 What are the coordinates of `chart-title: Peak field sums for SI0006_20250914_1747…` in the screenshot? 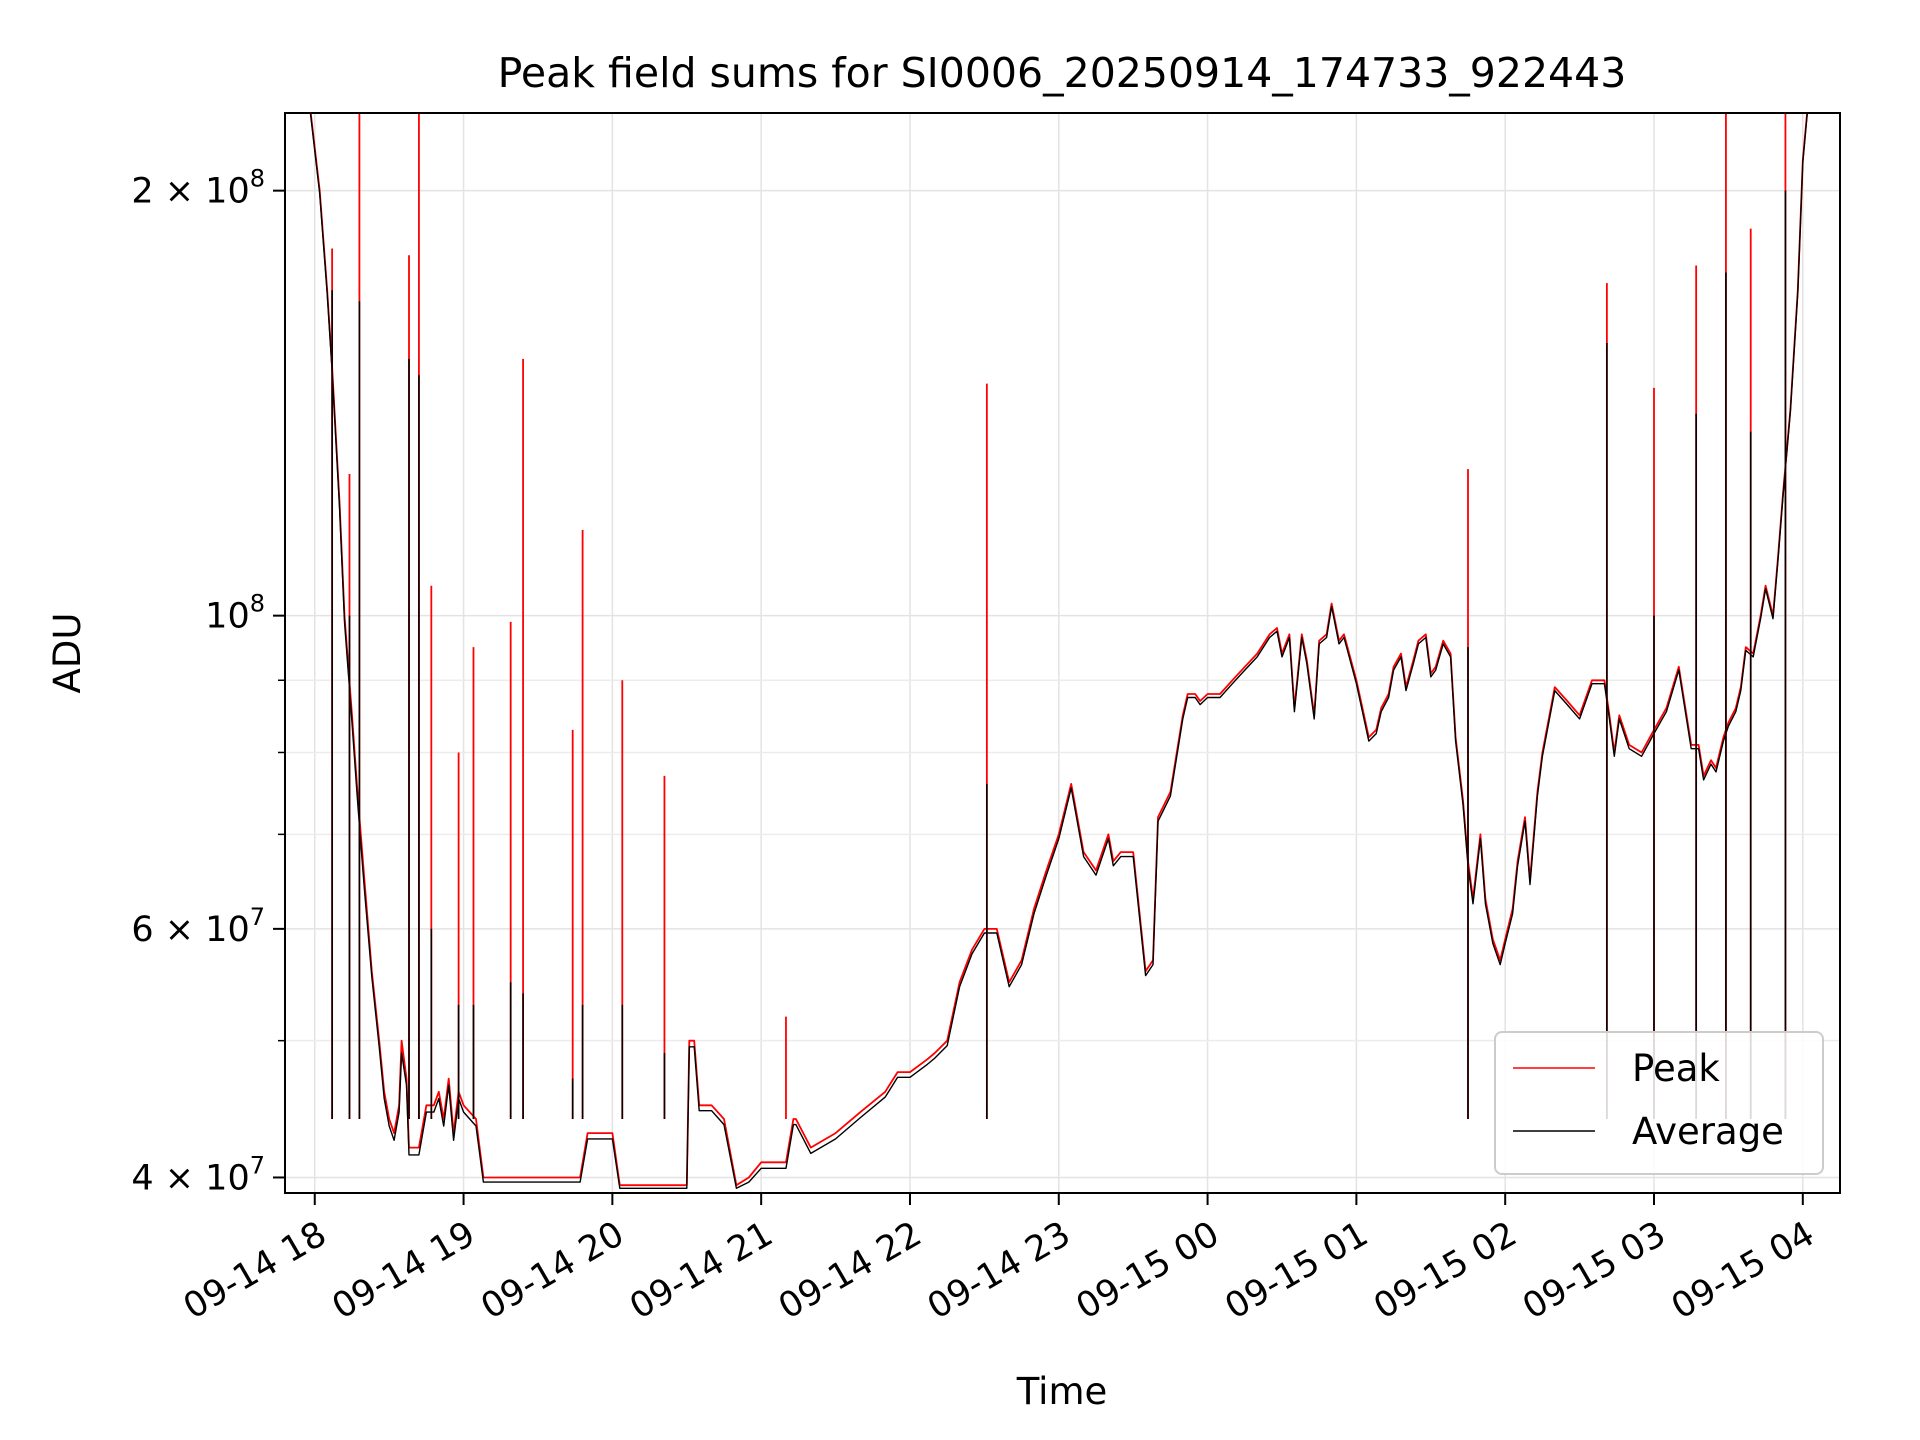 It's located at (1062, 73).